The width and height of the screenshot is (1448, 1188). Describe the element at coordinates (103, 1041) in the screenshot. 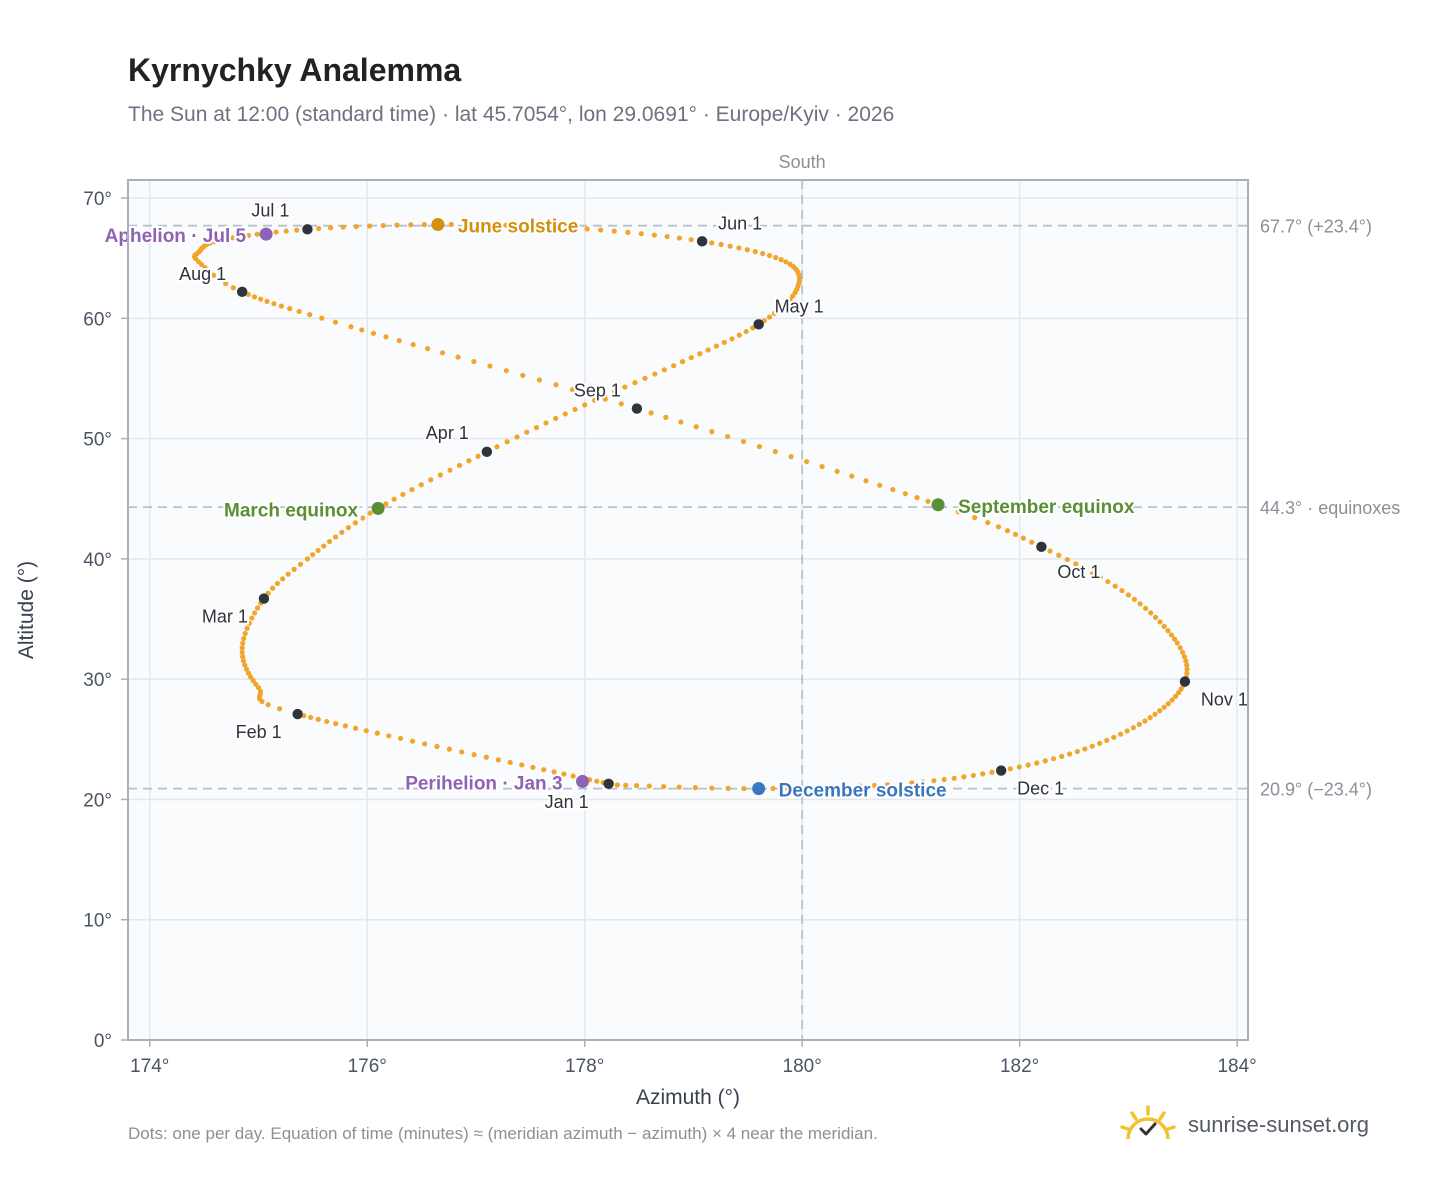

I see `y-tick-label: 0°` at that location.